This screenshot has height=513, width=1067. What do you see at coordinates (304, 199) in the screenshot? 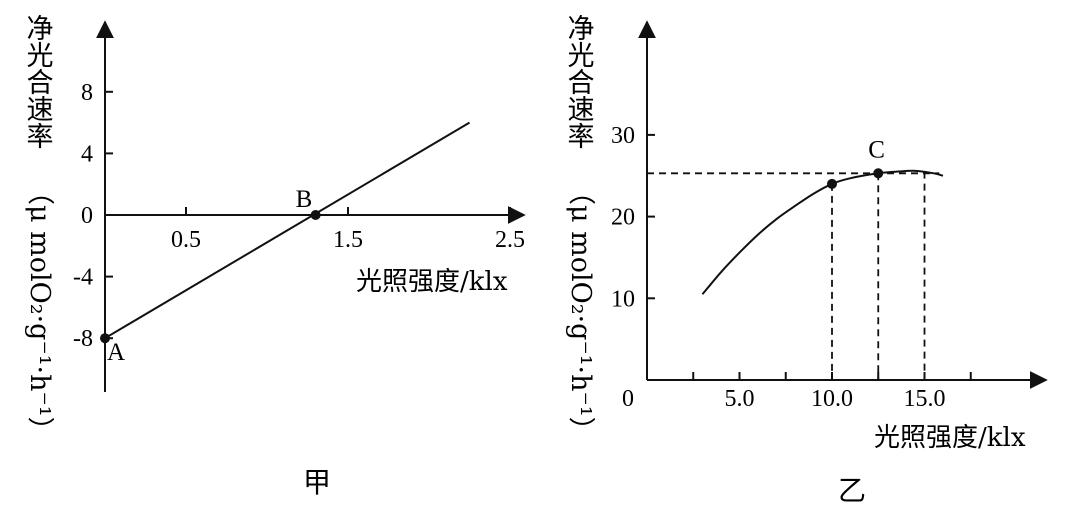
I see `point-label: B` at bounding box center [304, 199].